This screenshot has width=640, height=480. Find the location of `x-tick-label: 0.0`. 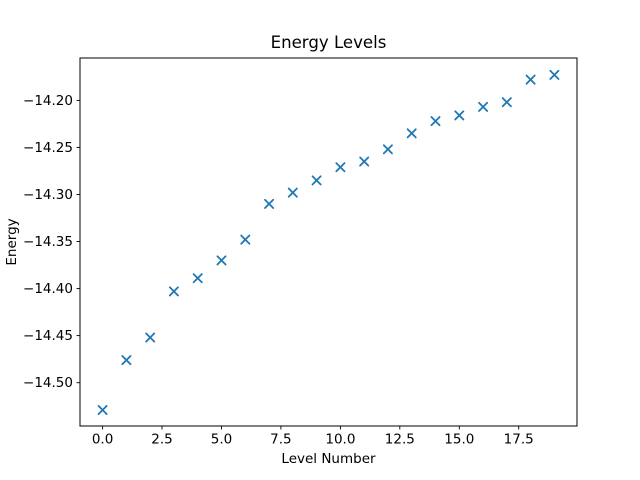

x-tick-label: 0.0 is located at coordinates (102, 440).